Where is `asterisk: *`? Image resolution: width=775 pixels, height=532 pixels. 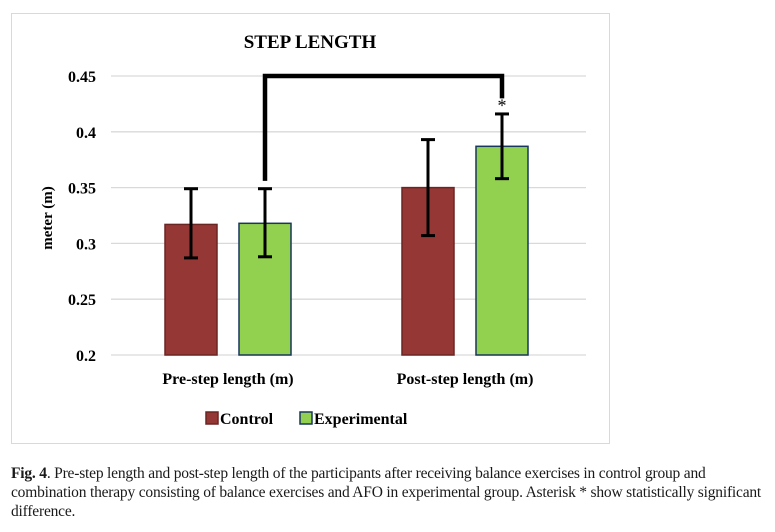
asterisk: * is located at coordinates (502, 106).